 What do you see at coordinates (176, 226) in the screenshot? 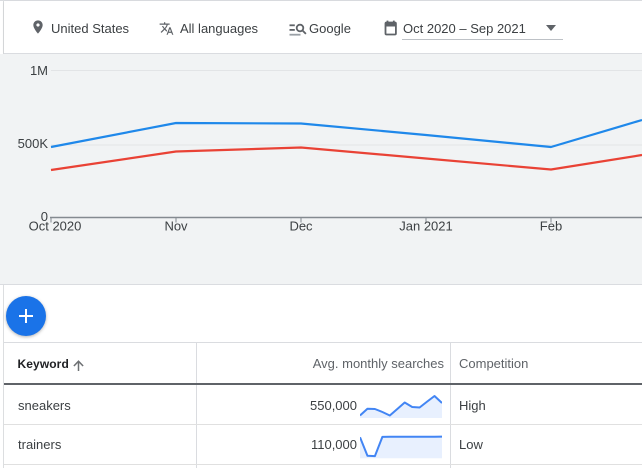
I see `svg-text: Nov` at bounding box center [176, 226].